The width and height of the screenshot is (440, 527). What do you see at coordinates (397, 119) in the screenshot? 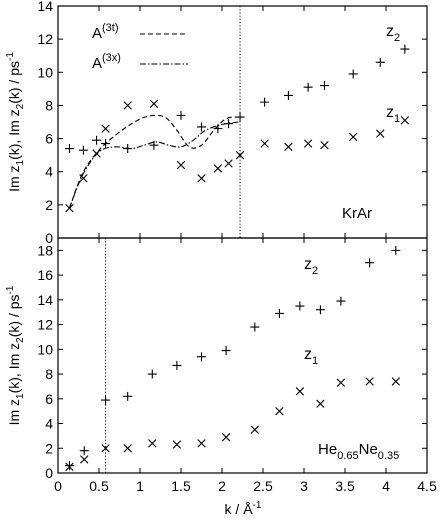
I see `series-label-sub: 1` at bounding box center [397, 119].